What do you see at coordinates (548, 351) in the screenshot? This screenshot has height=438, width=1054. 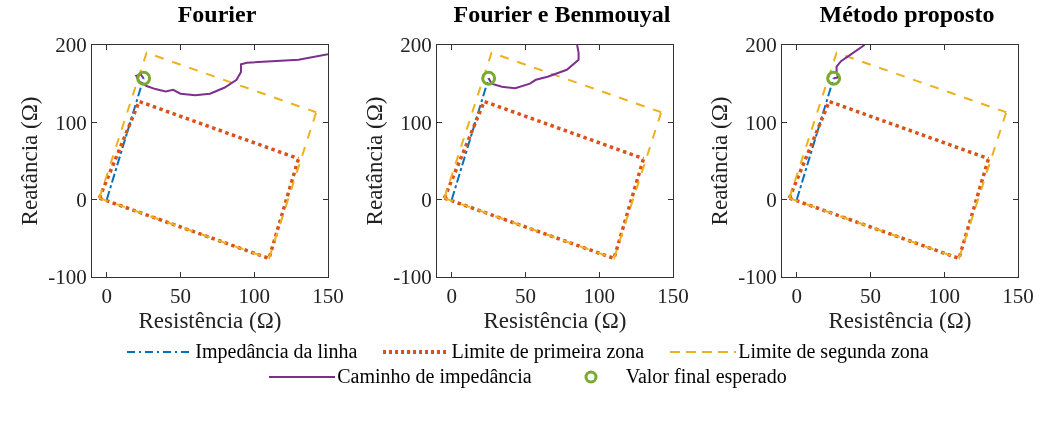 I see `legend-label: Limite de primeira zona` at bounding box center [548, 351].